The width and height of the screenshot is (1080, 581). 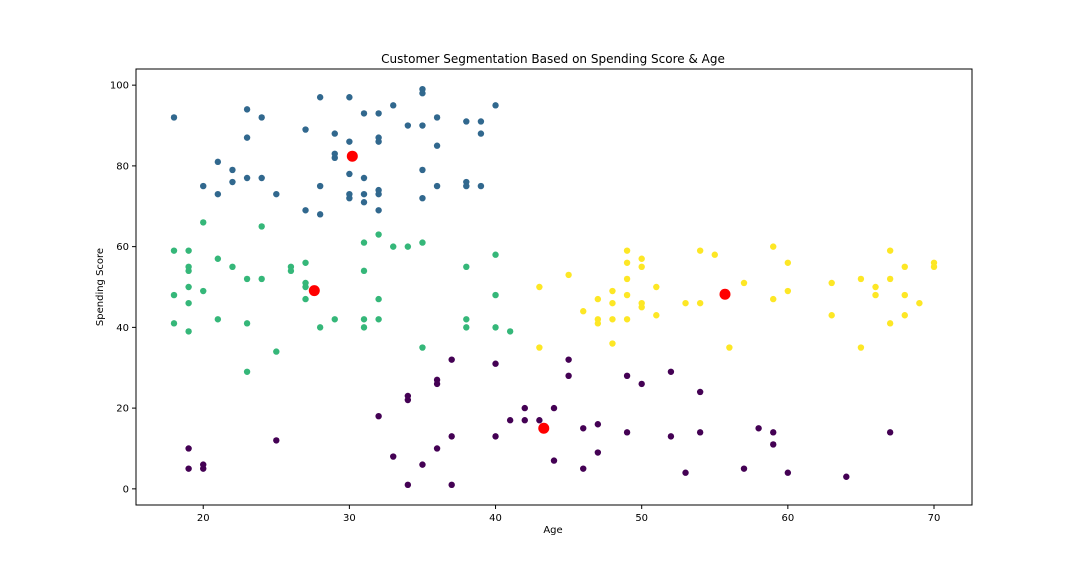 I want to click on x-tick-label: 20, so click(x=203, y=518).